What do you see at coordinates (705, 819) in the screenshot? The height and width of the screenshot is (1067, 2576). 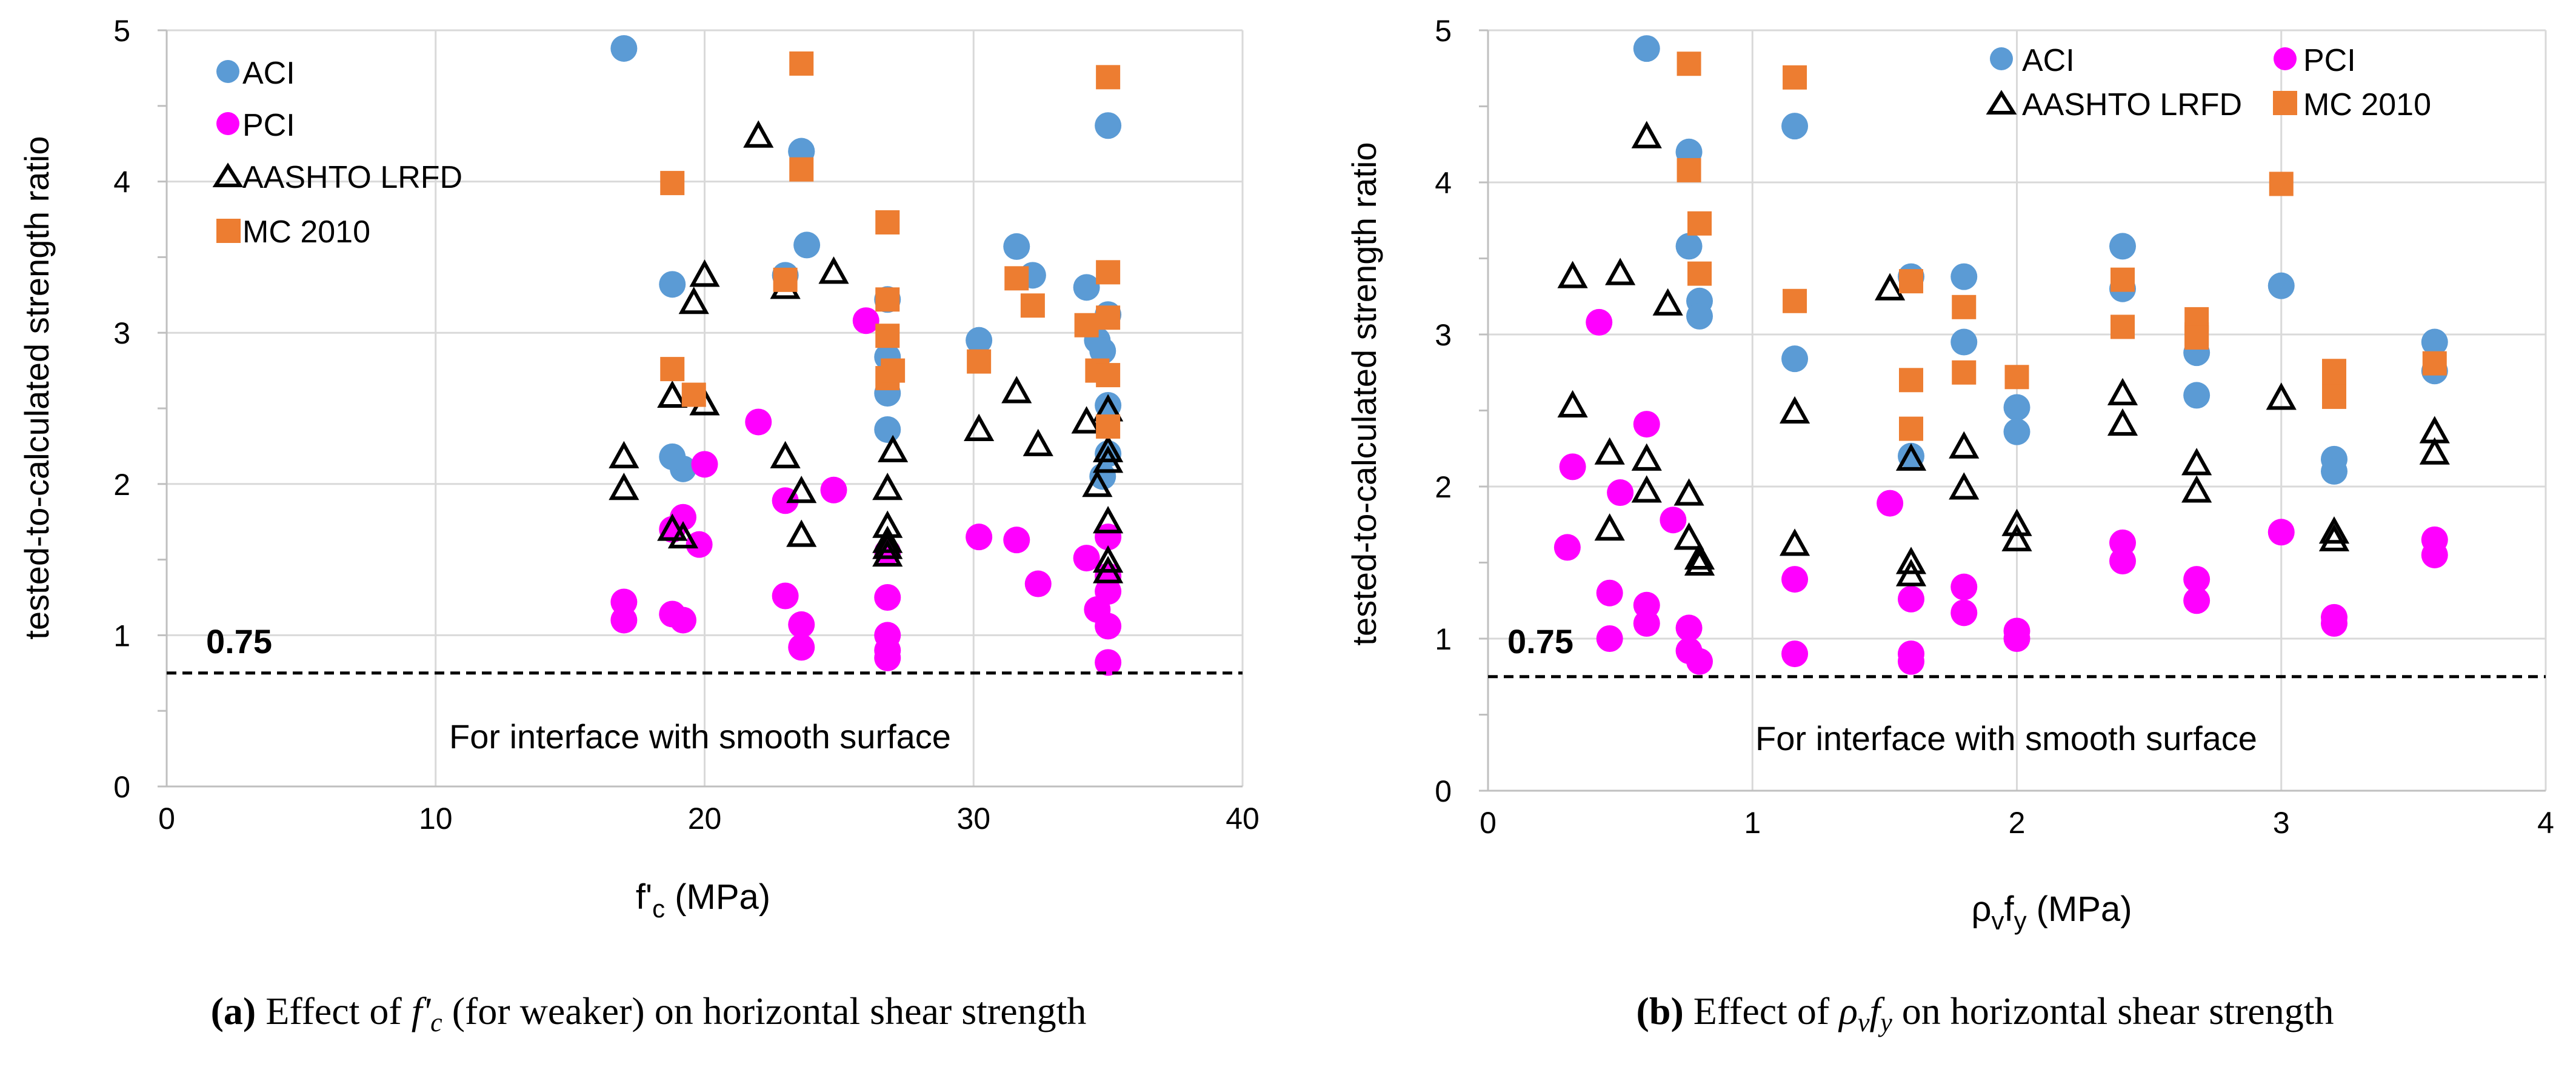 I see `x-tick-label: 20` at bounding box center [705, 819].